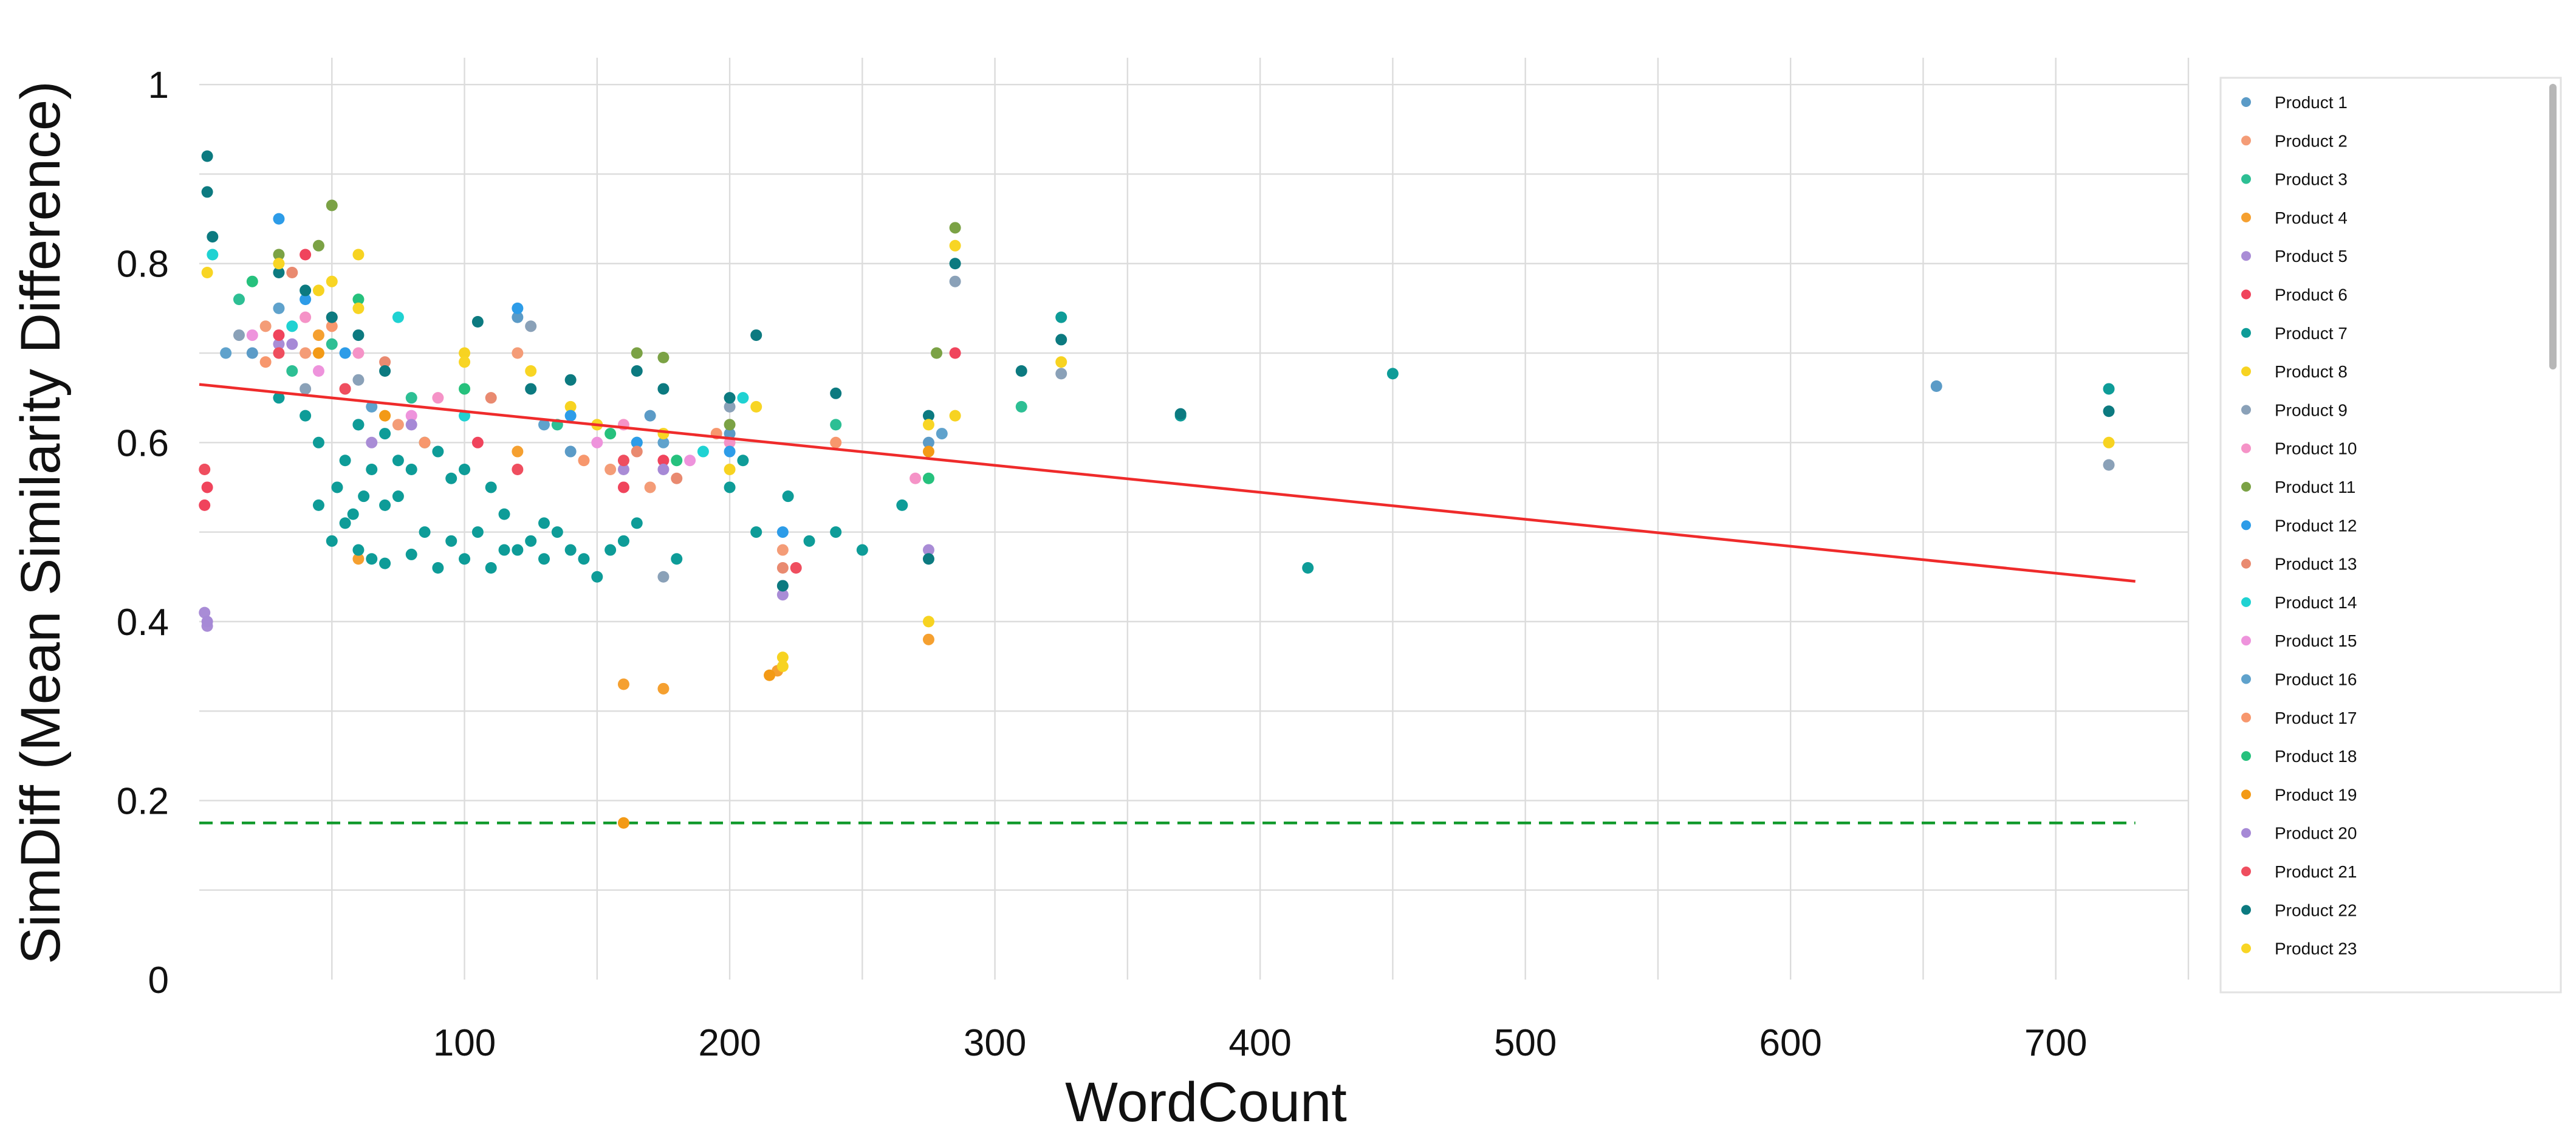  What do you see at coordinates (2299, 525) in the screenshot?
I see `legend-item: Product 12` at bounding box center [2299, 525].